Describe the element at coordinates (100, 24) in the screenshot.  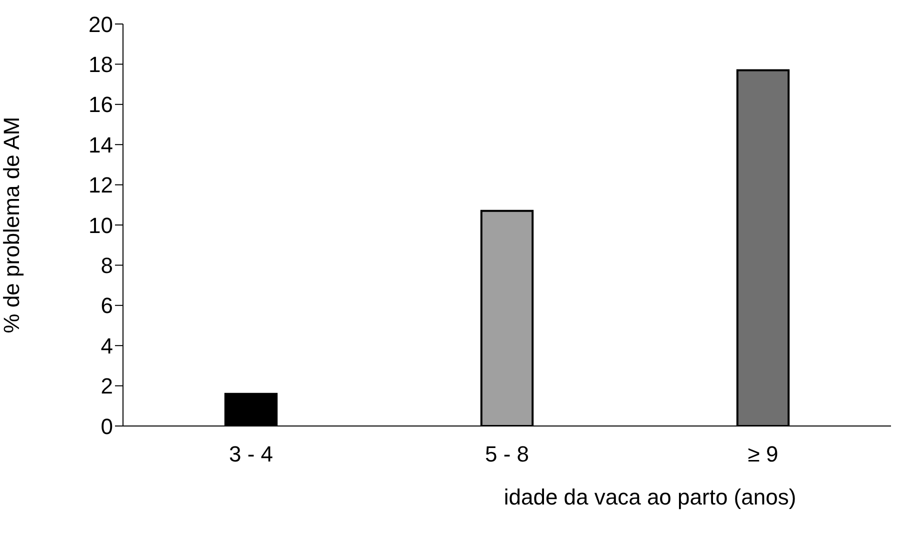
I see `y-tick-label: 20` at that location.